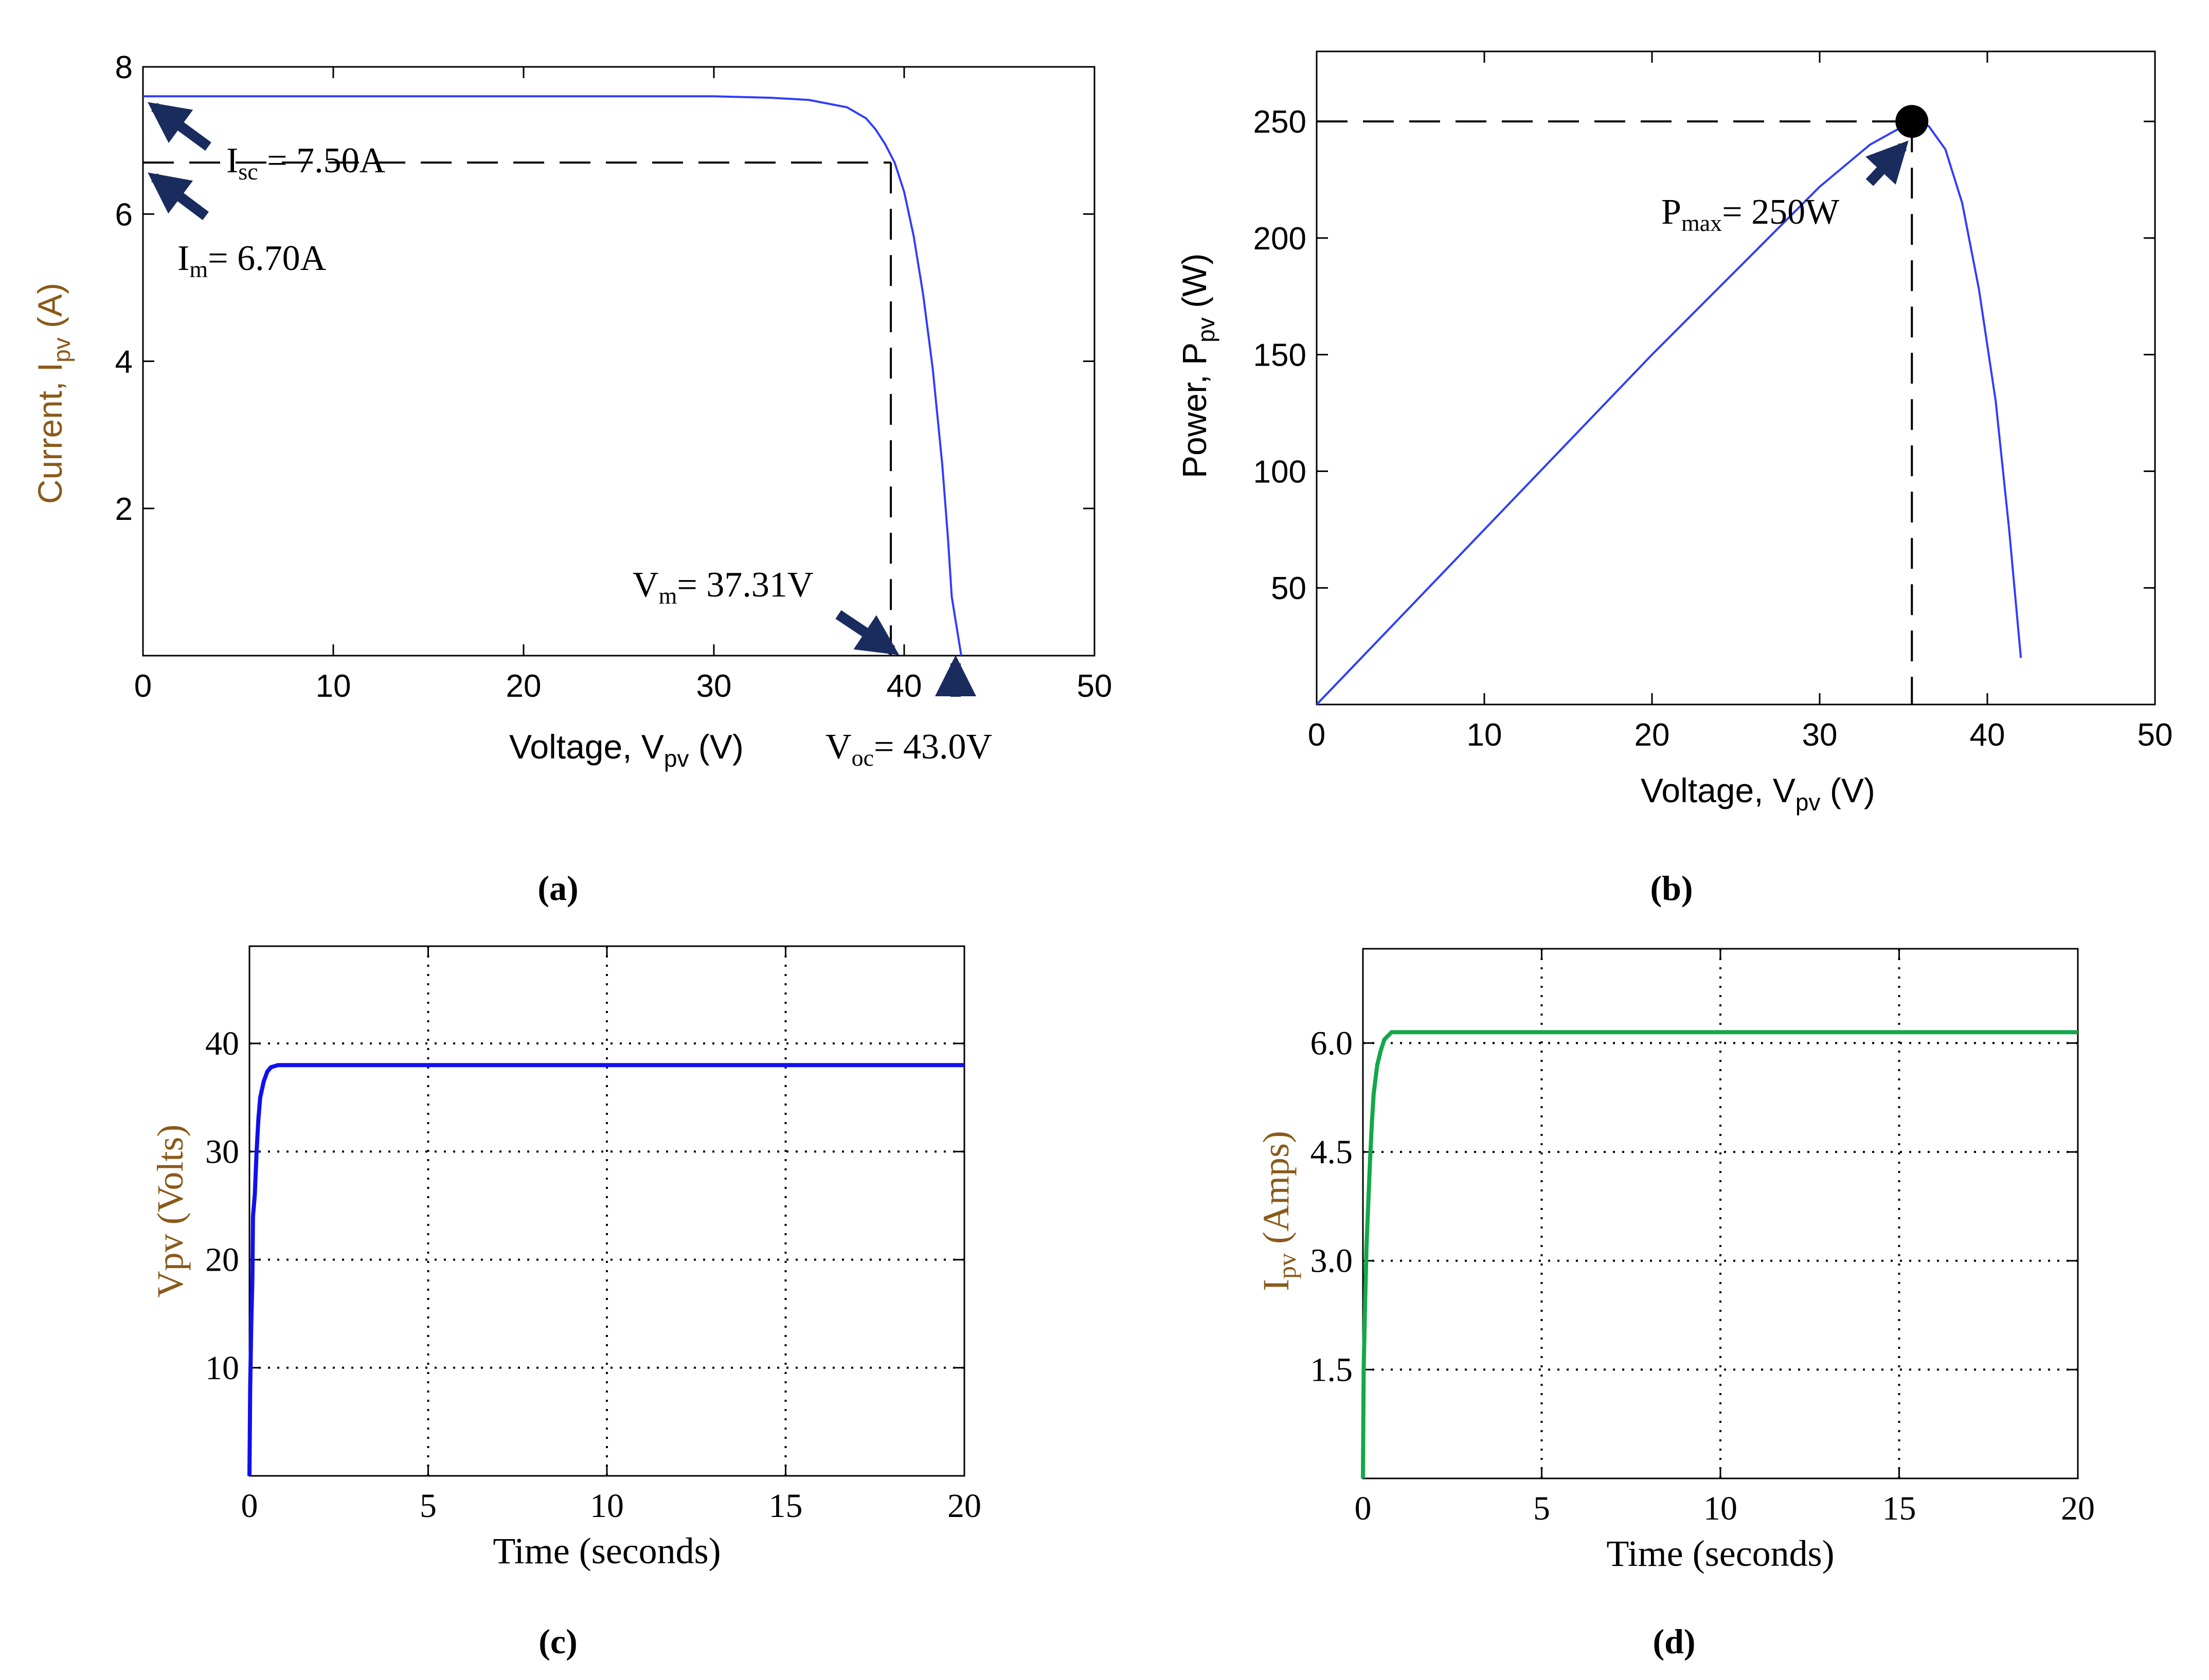  What do you see at coordinates (668, 596) in the screenshot?
I see `panel-a-vm-sub: m` at bounding box center [668, 596].